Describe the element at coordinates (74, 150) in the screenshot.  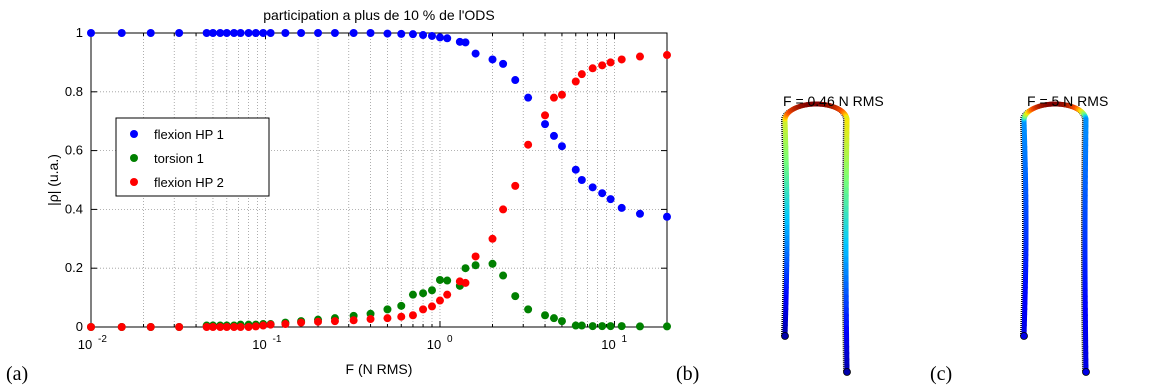
I see `y-tick-label: 0.6` at that location.